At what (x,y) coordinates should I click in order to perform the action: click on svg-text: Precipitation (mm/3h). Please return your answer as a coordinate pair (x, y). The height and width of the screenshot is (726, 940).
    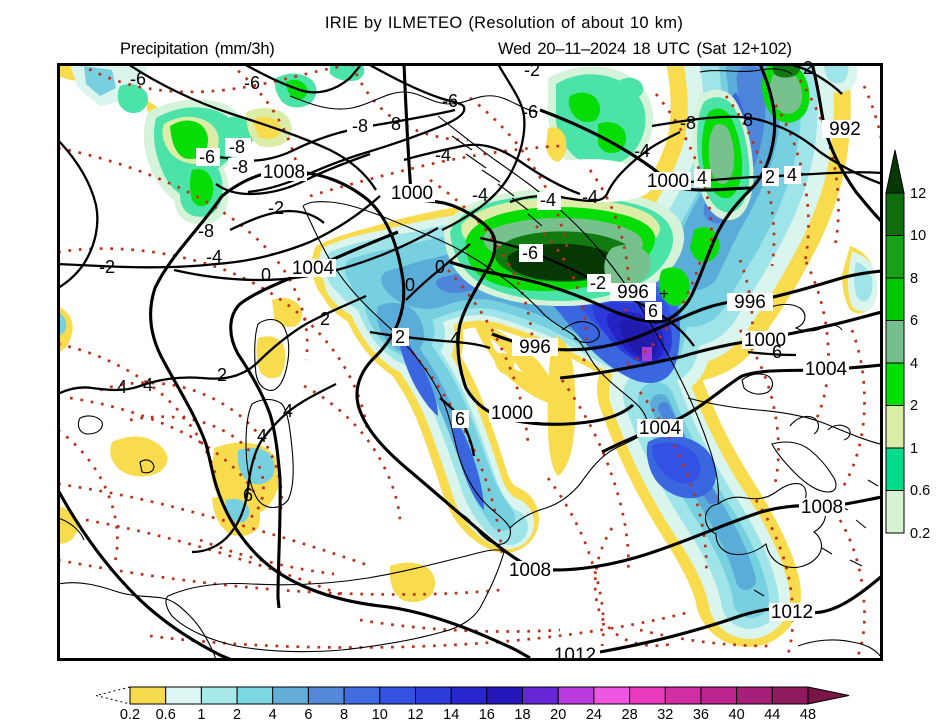
    Looking at the image, I should click on (197, 49).